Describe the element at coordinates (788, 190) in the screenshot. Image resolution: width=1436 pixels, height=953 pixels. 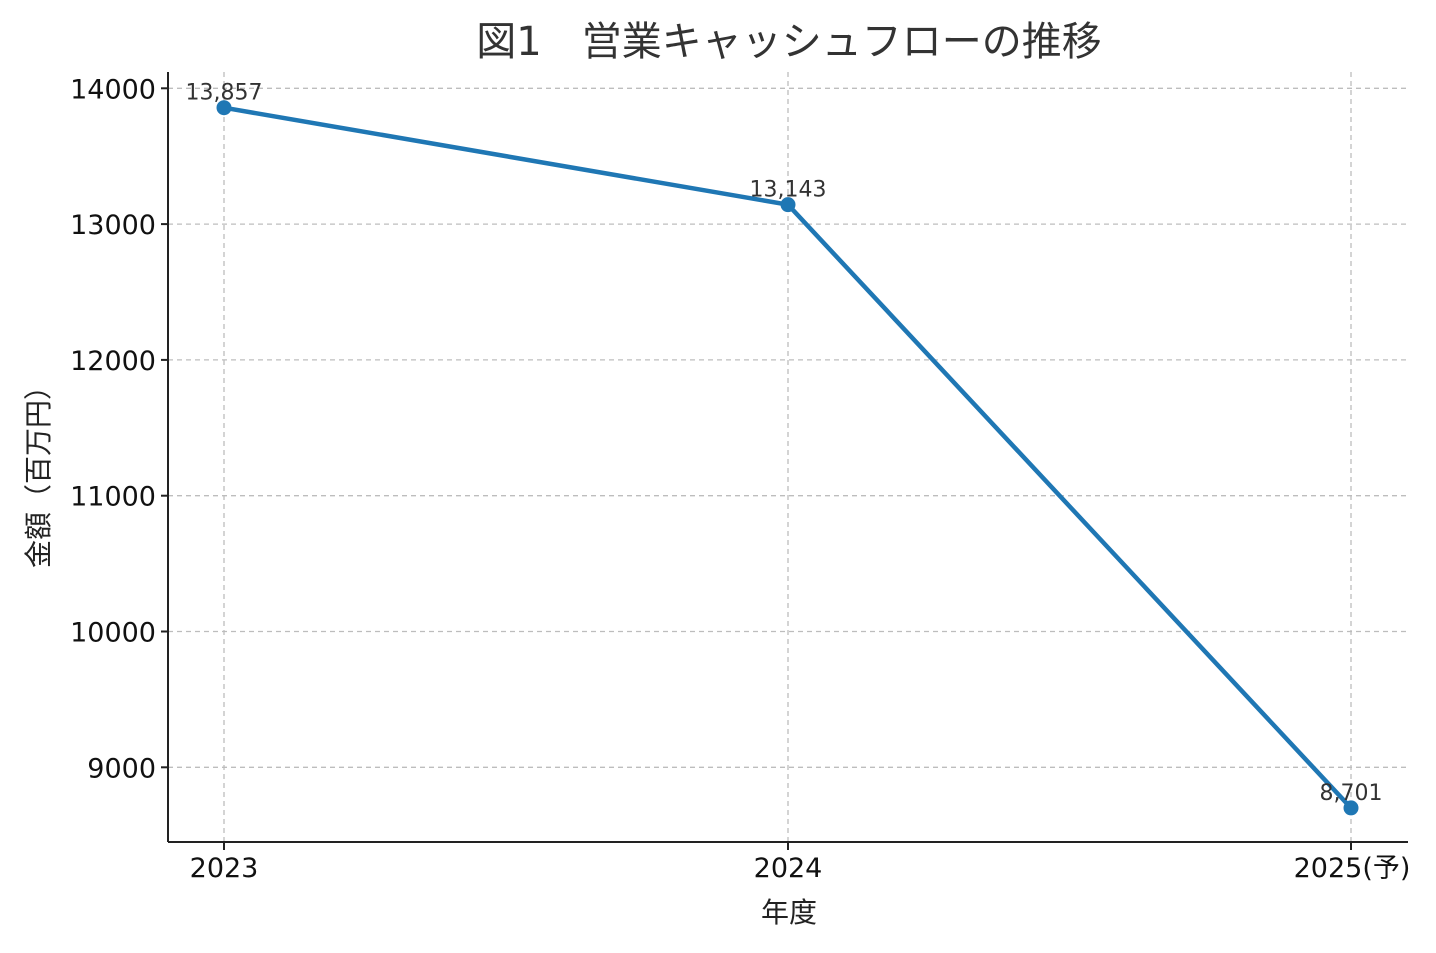
I see `data-label: 13,143` at that location.